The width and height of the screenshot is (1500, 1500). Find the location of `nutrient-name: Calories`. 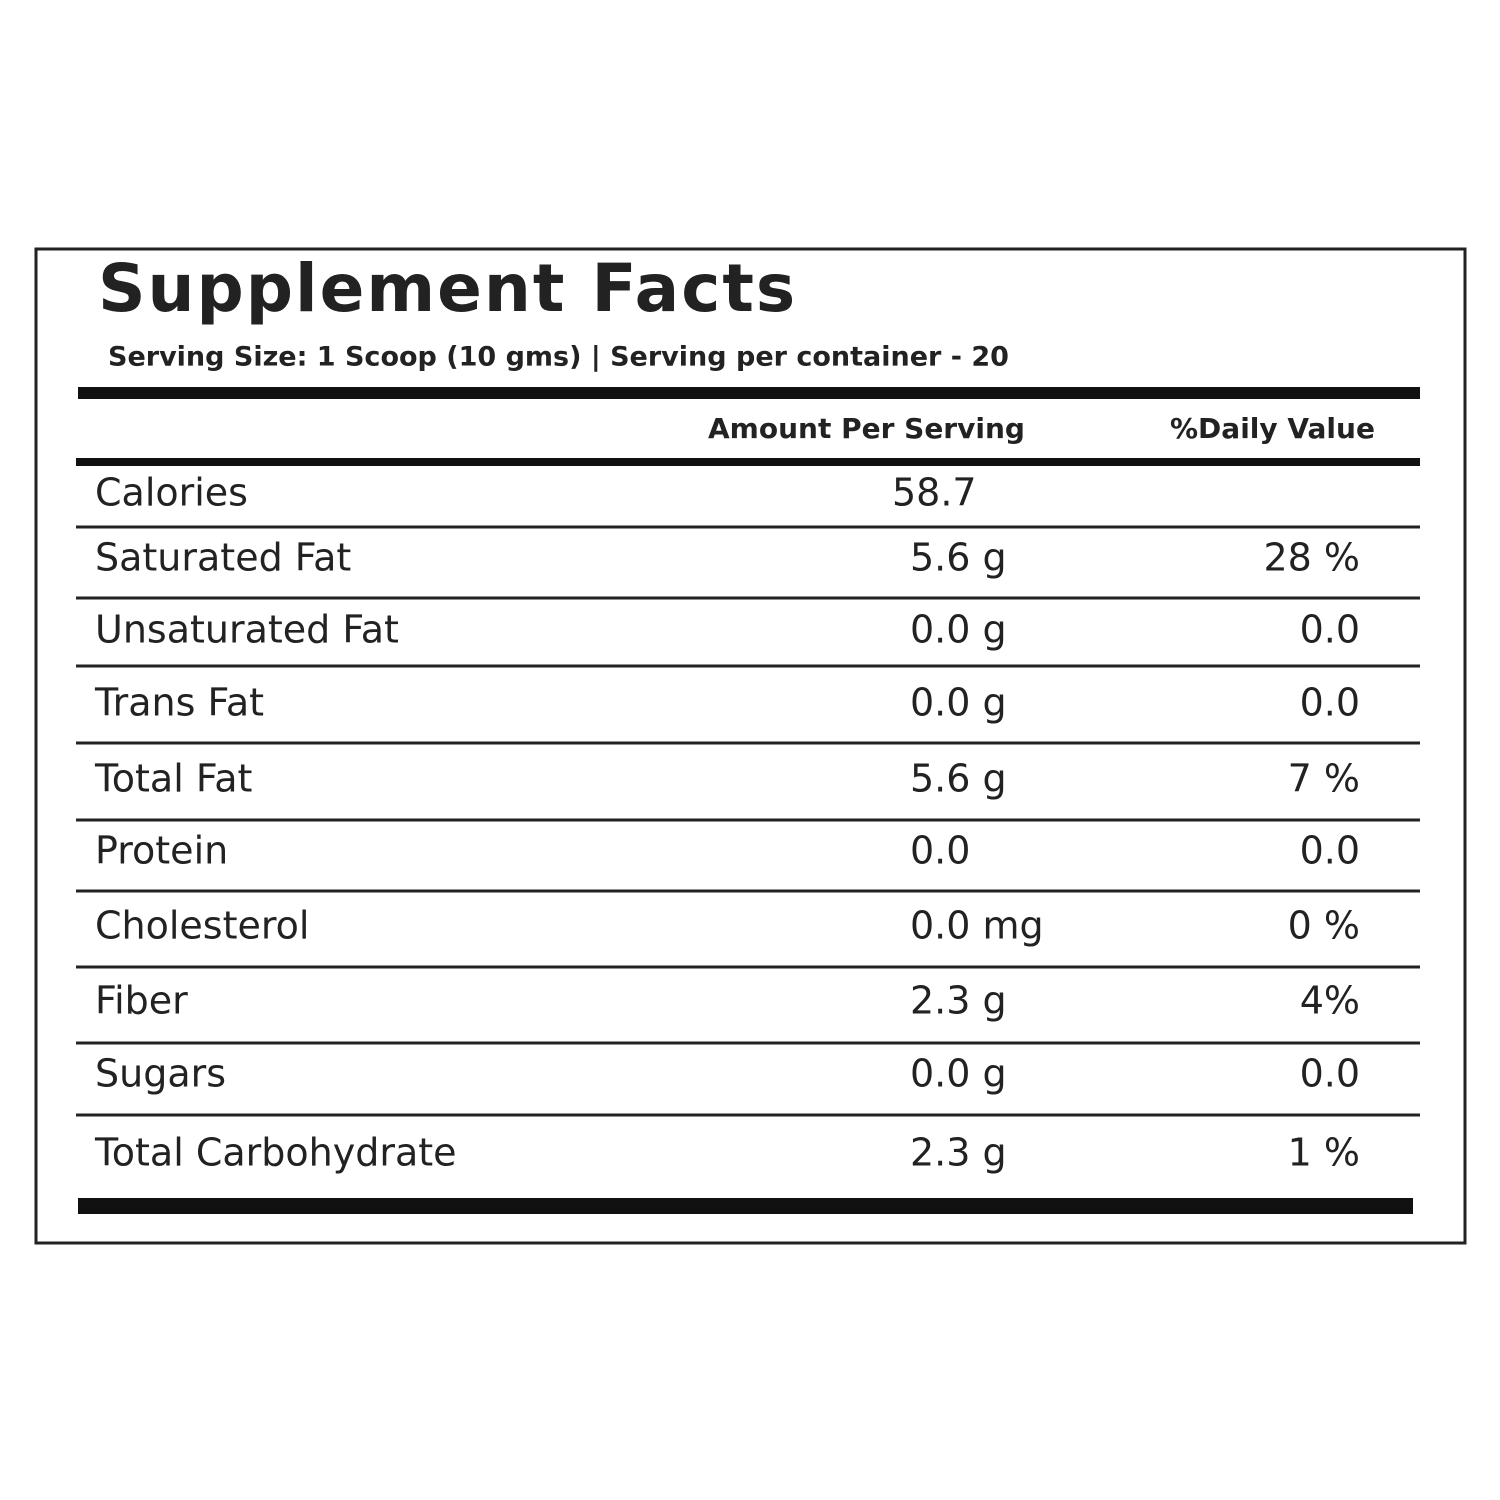

nutrient-name: Calories is located at coordinates (171, 493).